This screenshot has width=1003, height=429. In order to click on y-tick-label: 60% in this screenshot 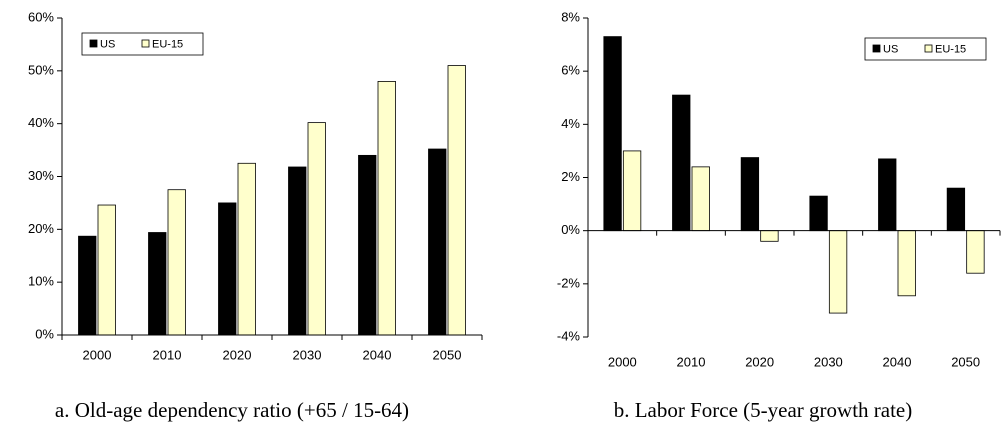, I will do `click(41, 16)`.